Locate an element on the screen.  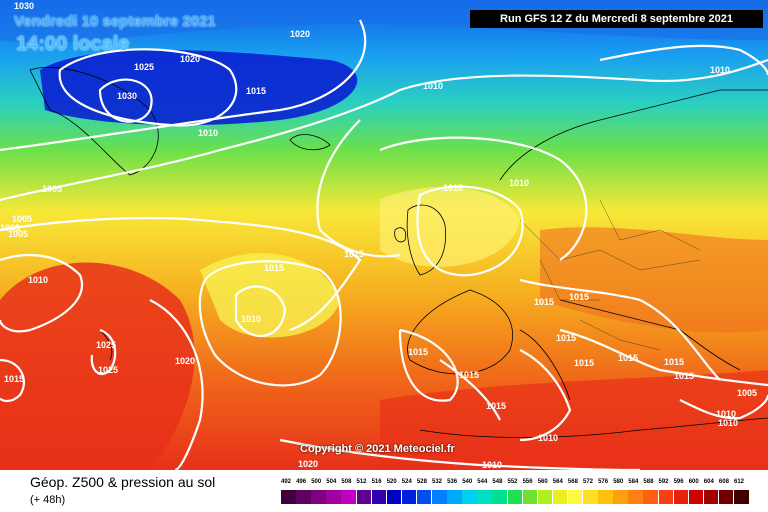
scale-label: 564 is located at coordinates (557, 482).